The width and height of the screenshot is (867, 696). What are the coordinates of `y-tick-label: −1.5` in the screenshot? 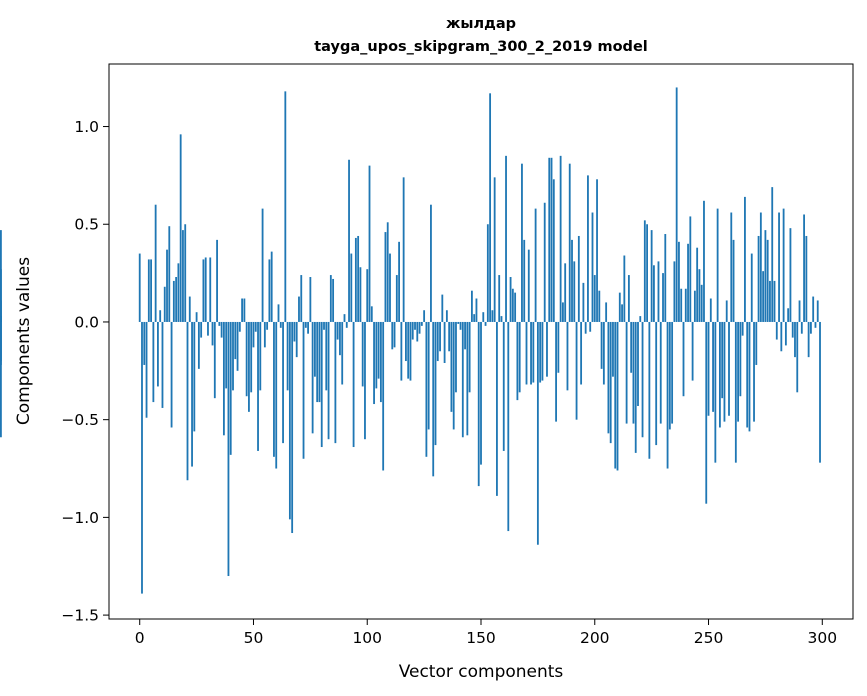 It's located at (80, 616).